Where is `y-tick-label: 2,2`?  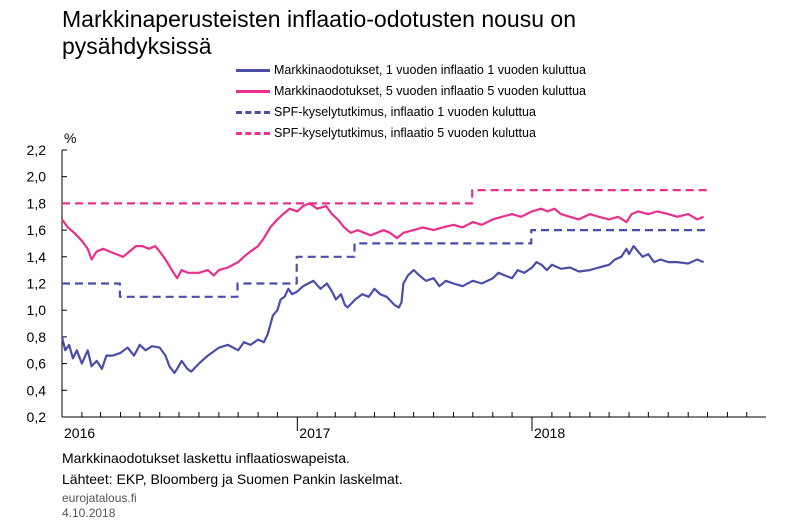
y-tick-label: 2,2 is located at coordinates (37, 150).